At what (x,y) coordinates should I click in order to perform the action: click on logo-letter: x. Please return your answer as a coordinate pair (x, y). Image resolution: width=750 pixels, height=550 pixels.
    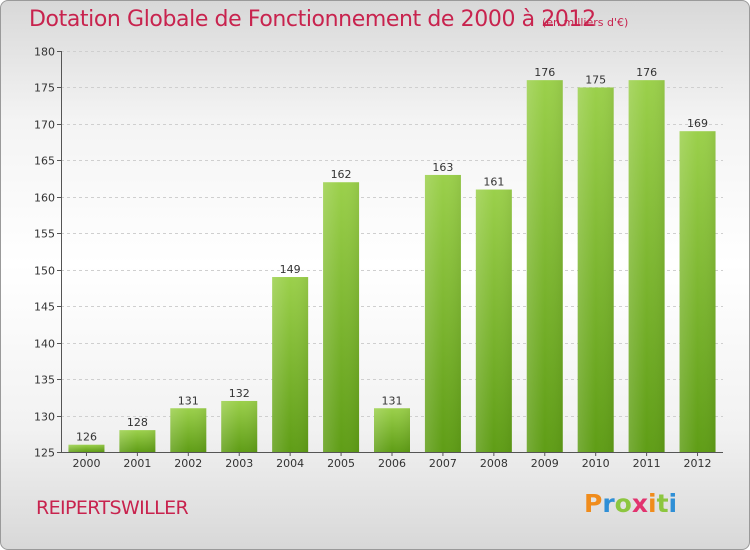
    Looking at the image, I should click on (639, 503).